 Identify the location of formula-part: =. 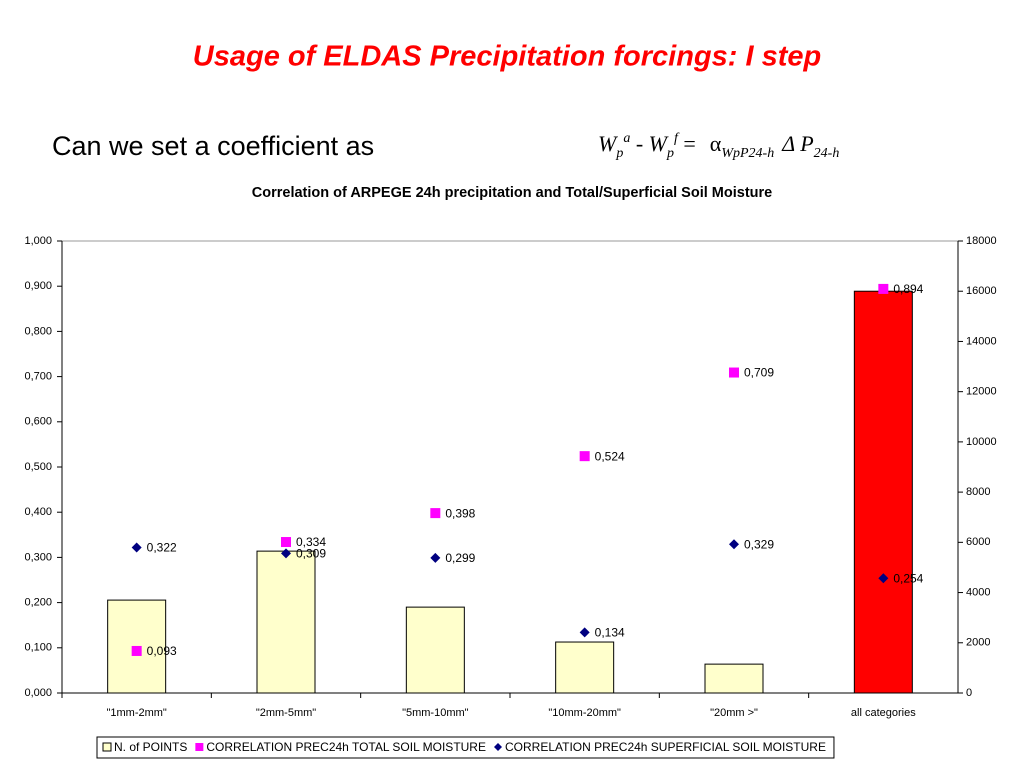
(687, 143).